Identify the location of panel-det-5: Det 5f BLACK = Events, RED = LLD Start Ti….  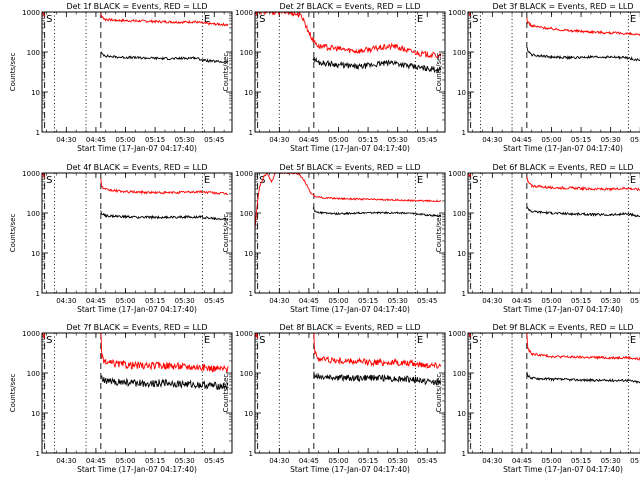
(334, 238).